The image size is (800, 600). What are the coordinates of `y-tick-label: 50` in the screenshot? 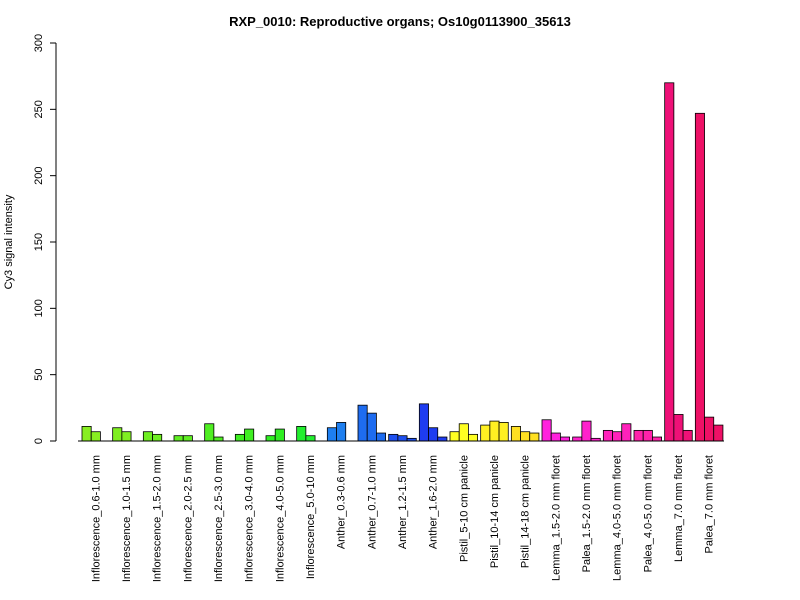 It's located at (39, 375).